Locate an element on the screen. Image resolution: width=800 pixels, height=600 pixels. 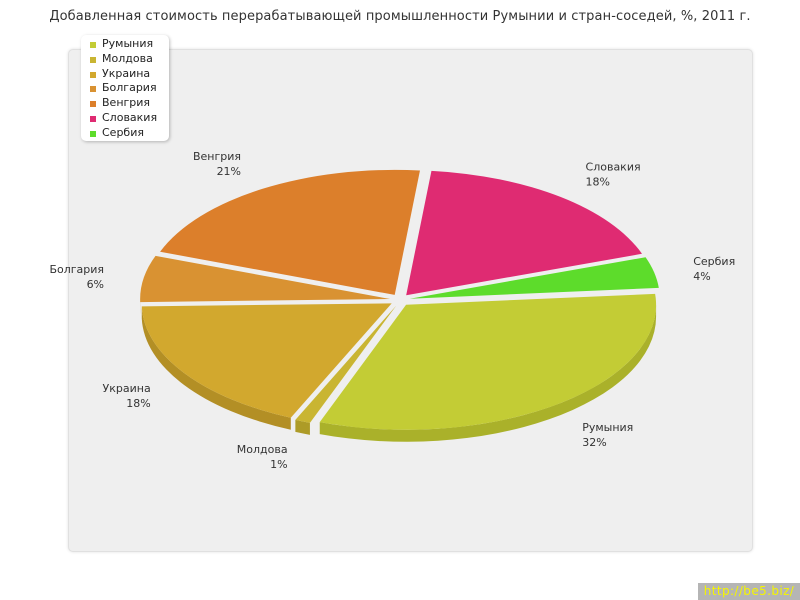
slice-value-label: 6% is located at coordinates (95, 284).